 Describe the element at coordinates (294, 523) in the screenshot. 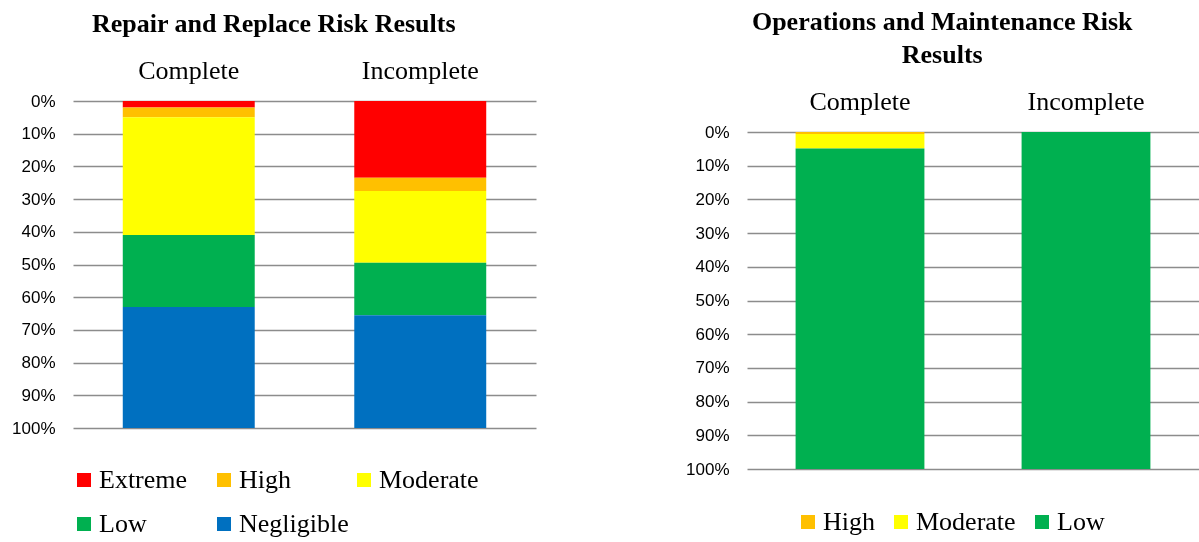

I see `legend-label: Negligible` at that location.